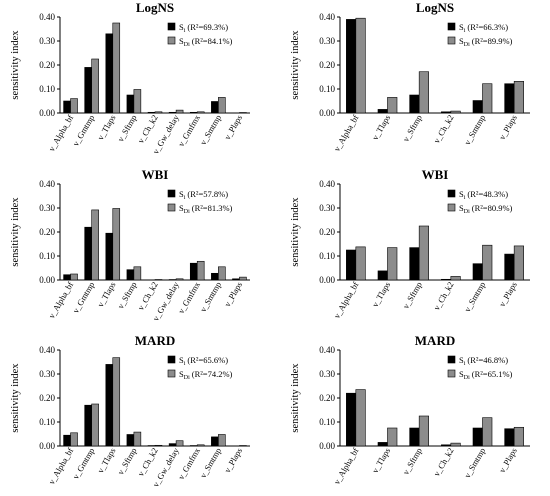  I want to click on legend-label-sdi: SDi (R²=65.1%), so click(486, 375).